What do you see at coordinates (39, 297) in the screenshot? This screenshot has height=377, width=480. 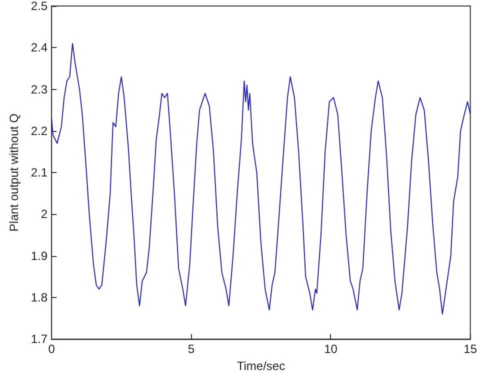 I see `y-tick-label: 1.8` at bounding box center [39, 297].